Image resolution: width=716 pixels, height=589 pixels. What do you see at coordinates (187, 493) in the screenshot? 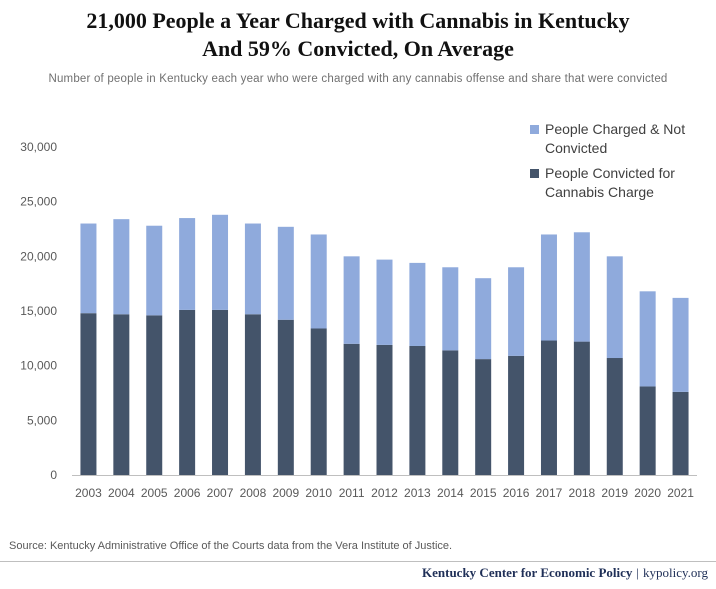
I see `x-tick-label: 2006` at bounding box center [187, 493].